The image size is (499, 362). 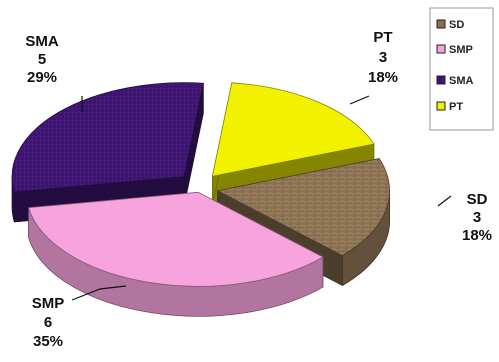 What do you see at coordinates (461, 69) in the screenshot?
I see `legend: SD SMP SMA PT` at bounding box center [461, 69].